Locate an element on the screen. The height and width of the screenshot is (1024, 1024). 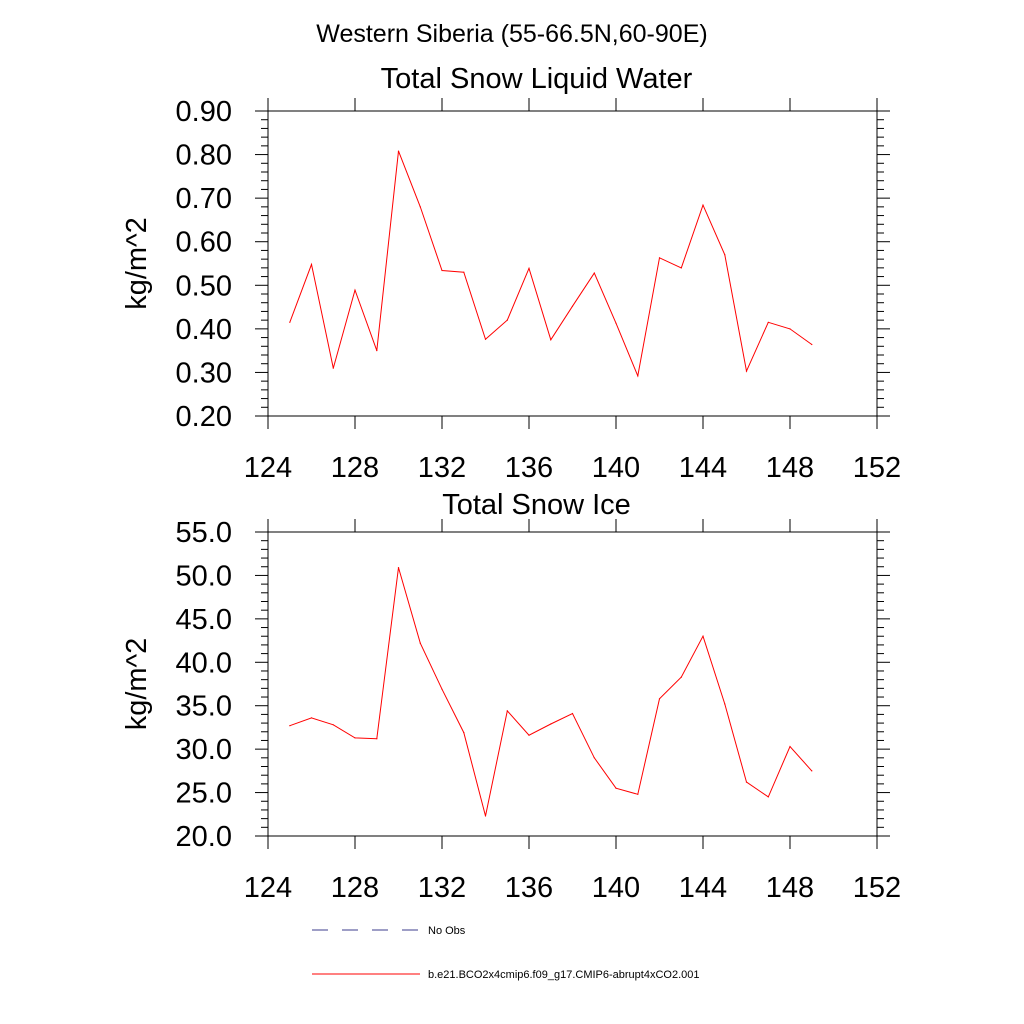
y-tick-label: 0.90 is located at coordinates (204, 112).